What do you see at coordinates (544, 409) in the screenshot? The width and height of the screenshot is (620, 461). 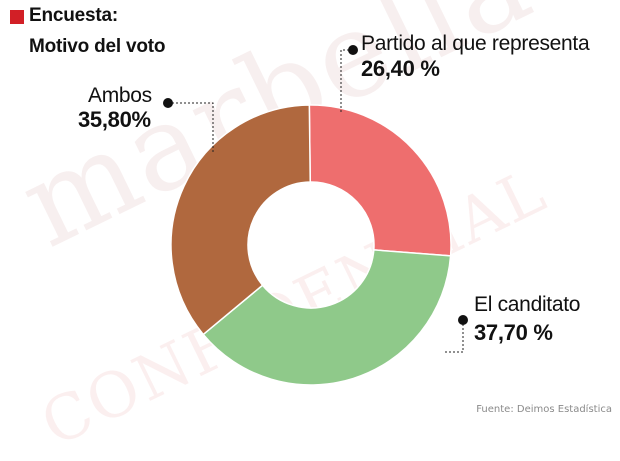 I see `source-note: Fuente: Deimos Estadística` at bounding box center [544, 409].